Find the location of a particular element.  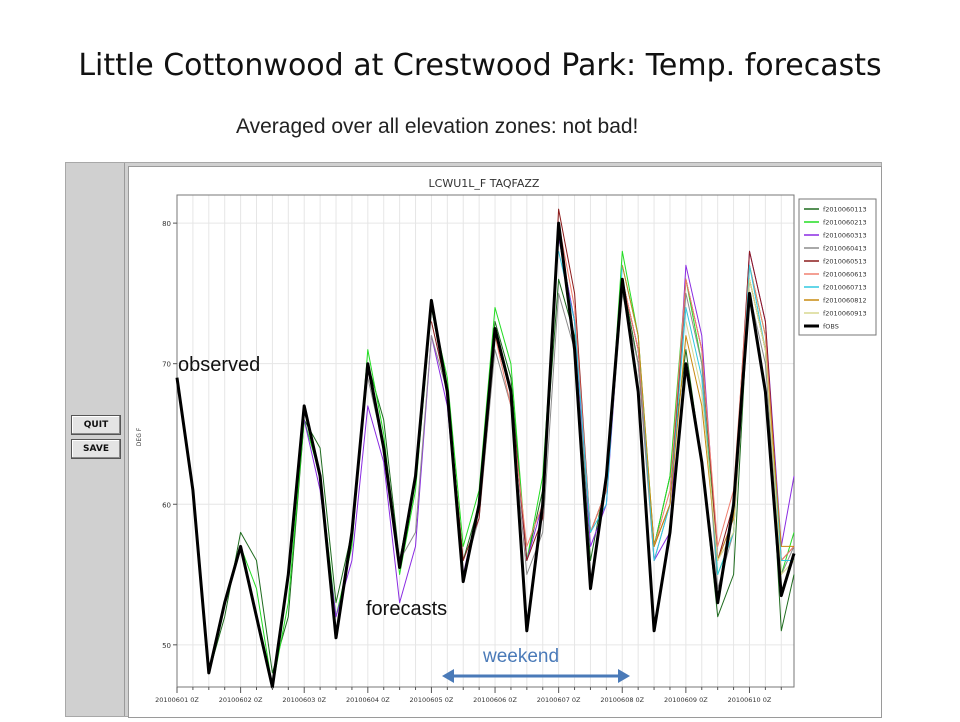

x-tick-label: 20100608 0Z is located at coordinates (622, 700).